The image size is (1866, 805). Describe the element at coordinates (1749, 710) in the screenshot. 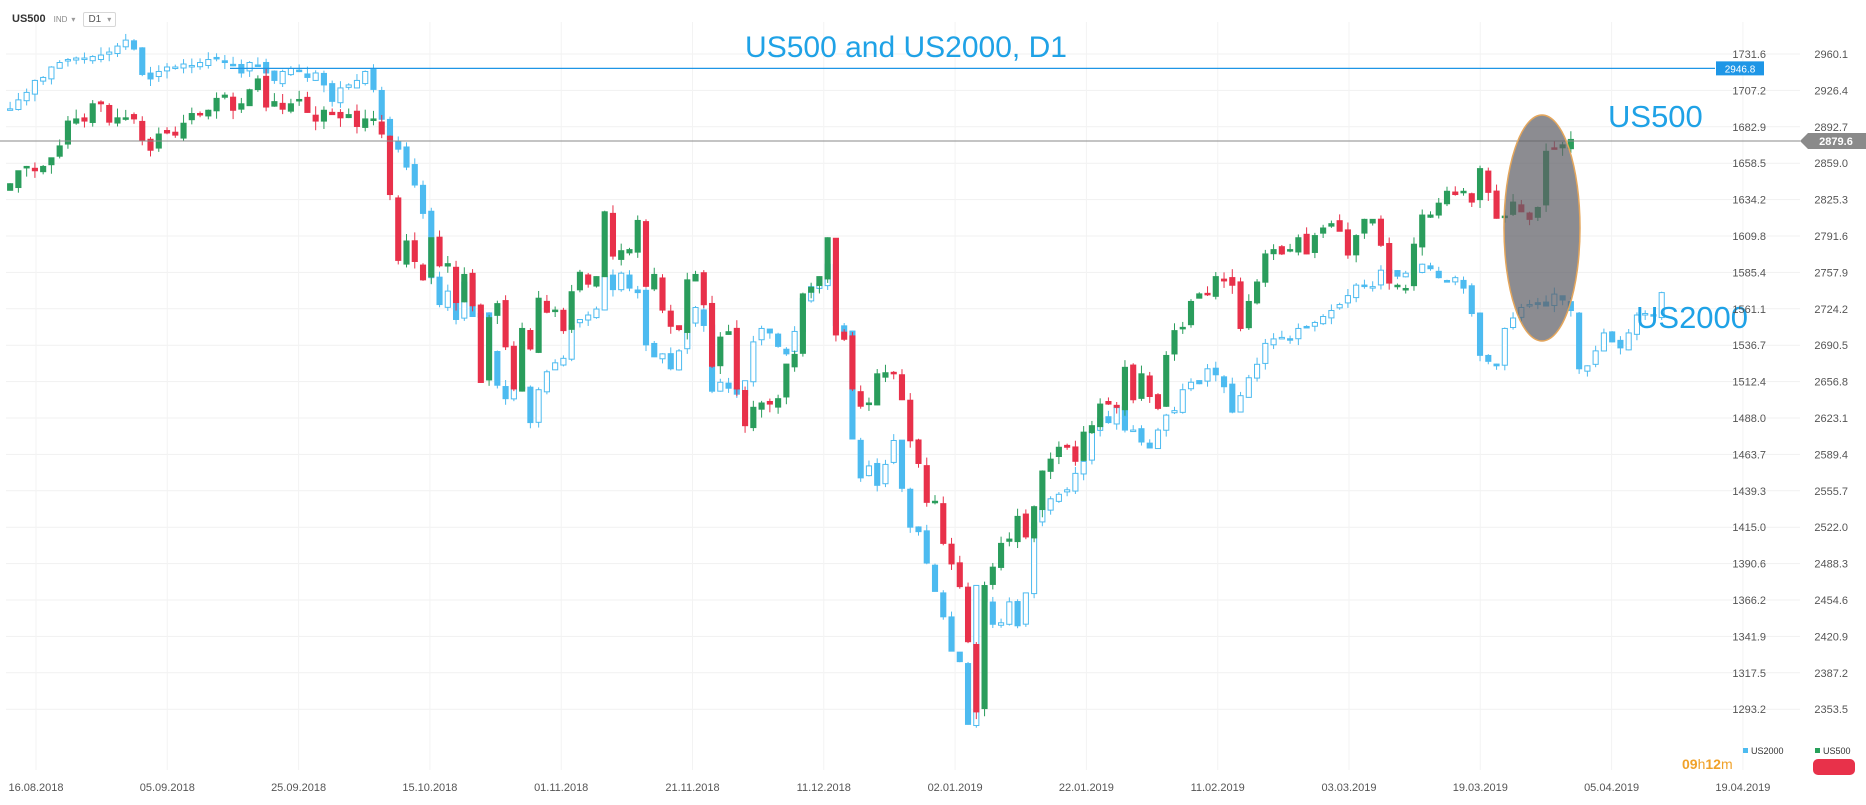

I see `y-tick-label-us2000: 1293.2` at that location.